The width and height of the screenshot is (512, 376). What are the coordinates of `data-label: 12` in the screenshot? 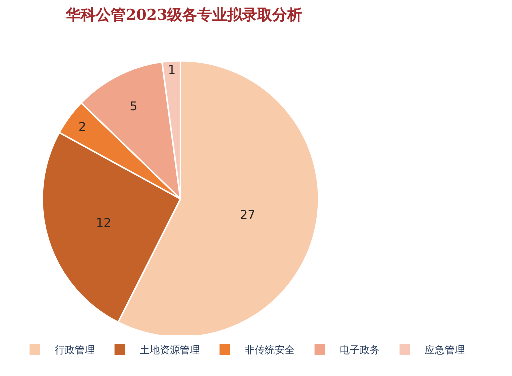 It's located at (104, 223).